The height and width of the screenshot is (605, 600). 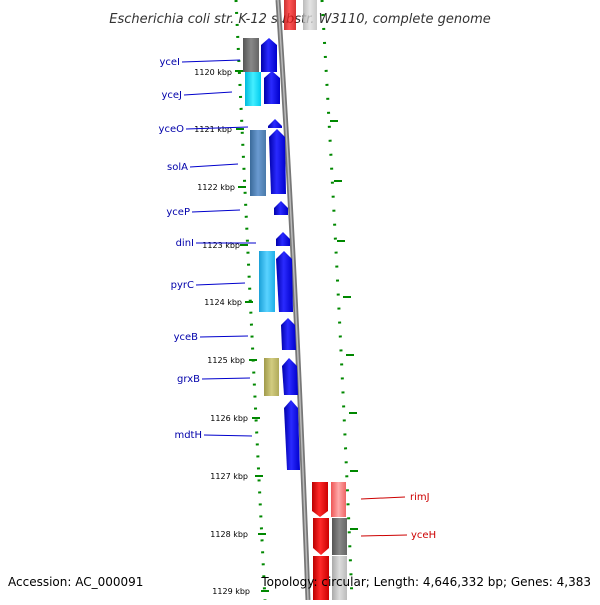 What do you see at coordinates (221, 245) in the screenshot?
I see `kbp-label: 1123 kbp` at bounding box center [221, 245].